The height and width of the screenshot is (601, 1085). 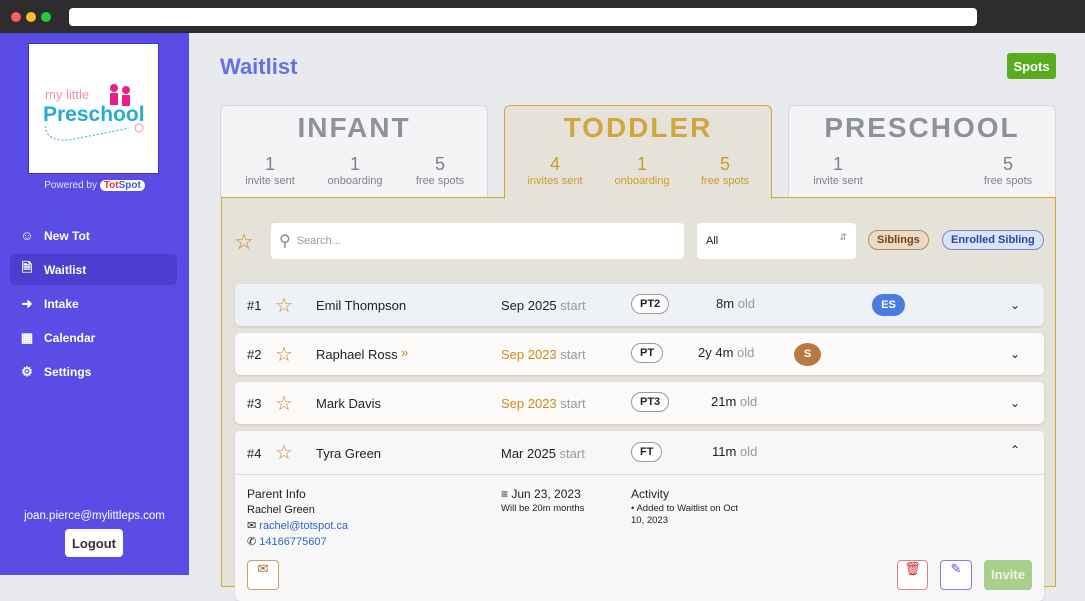 What do you see at coordinates (27, 303) in the screenshot?
I see `sign-in-icon: ➜` at bounding box center [27, 303].